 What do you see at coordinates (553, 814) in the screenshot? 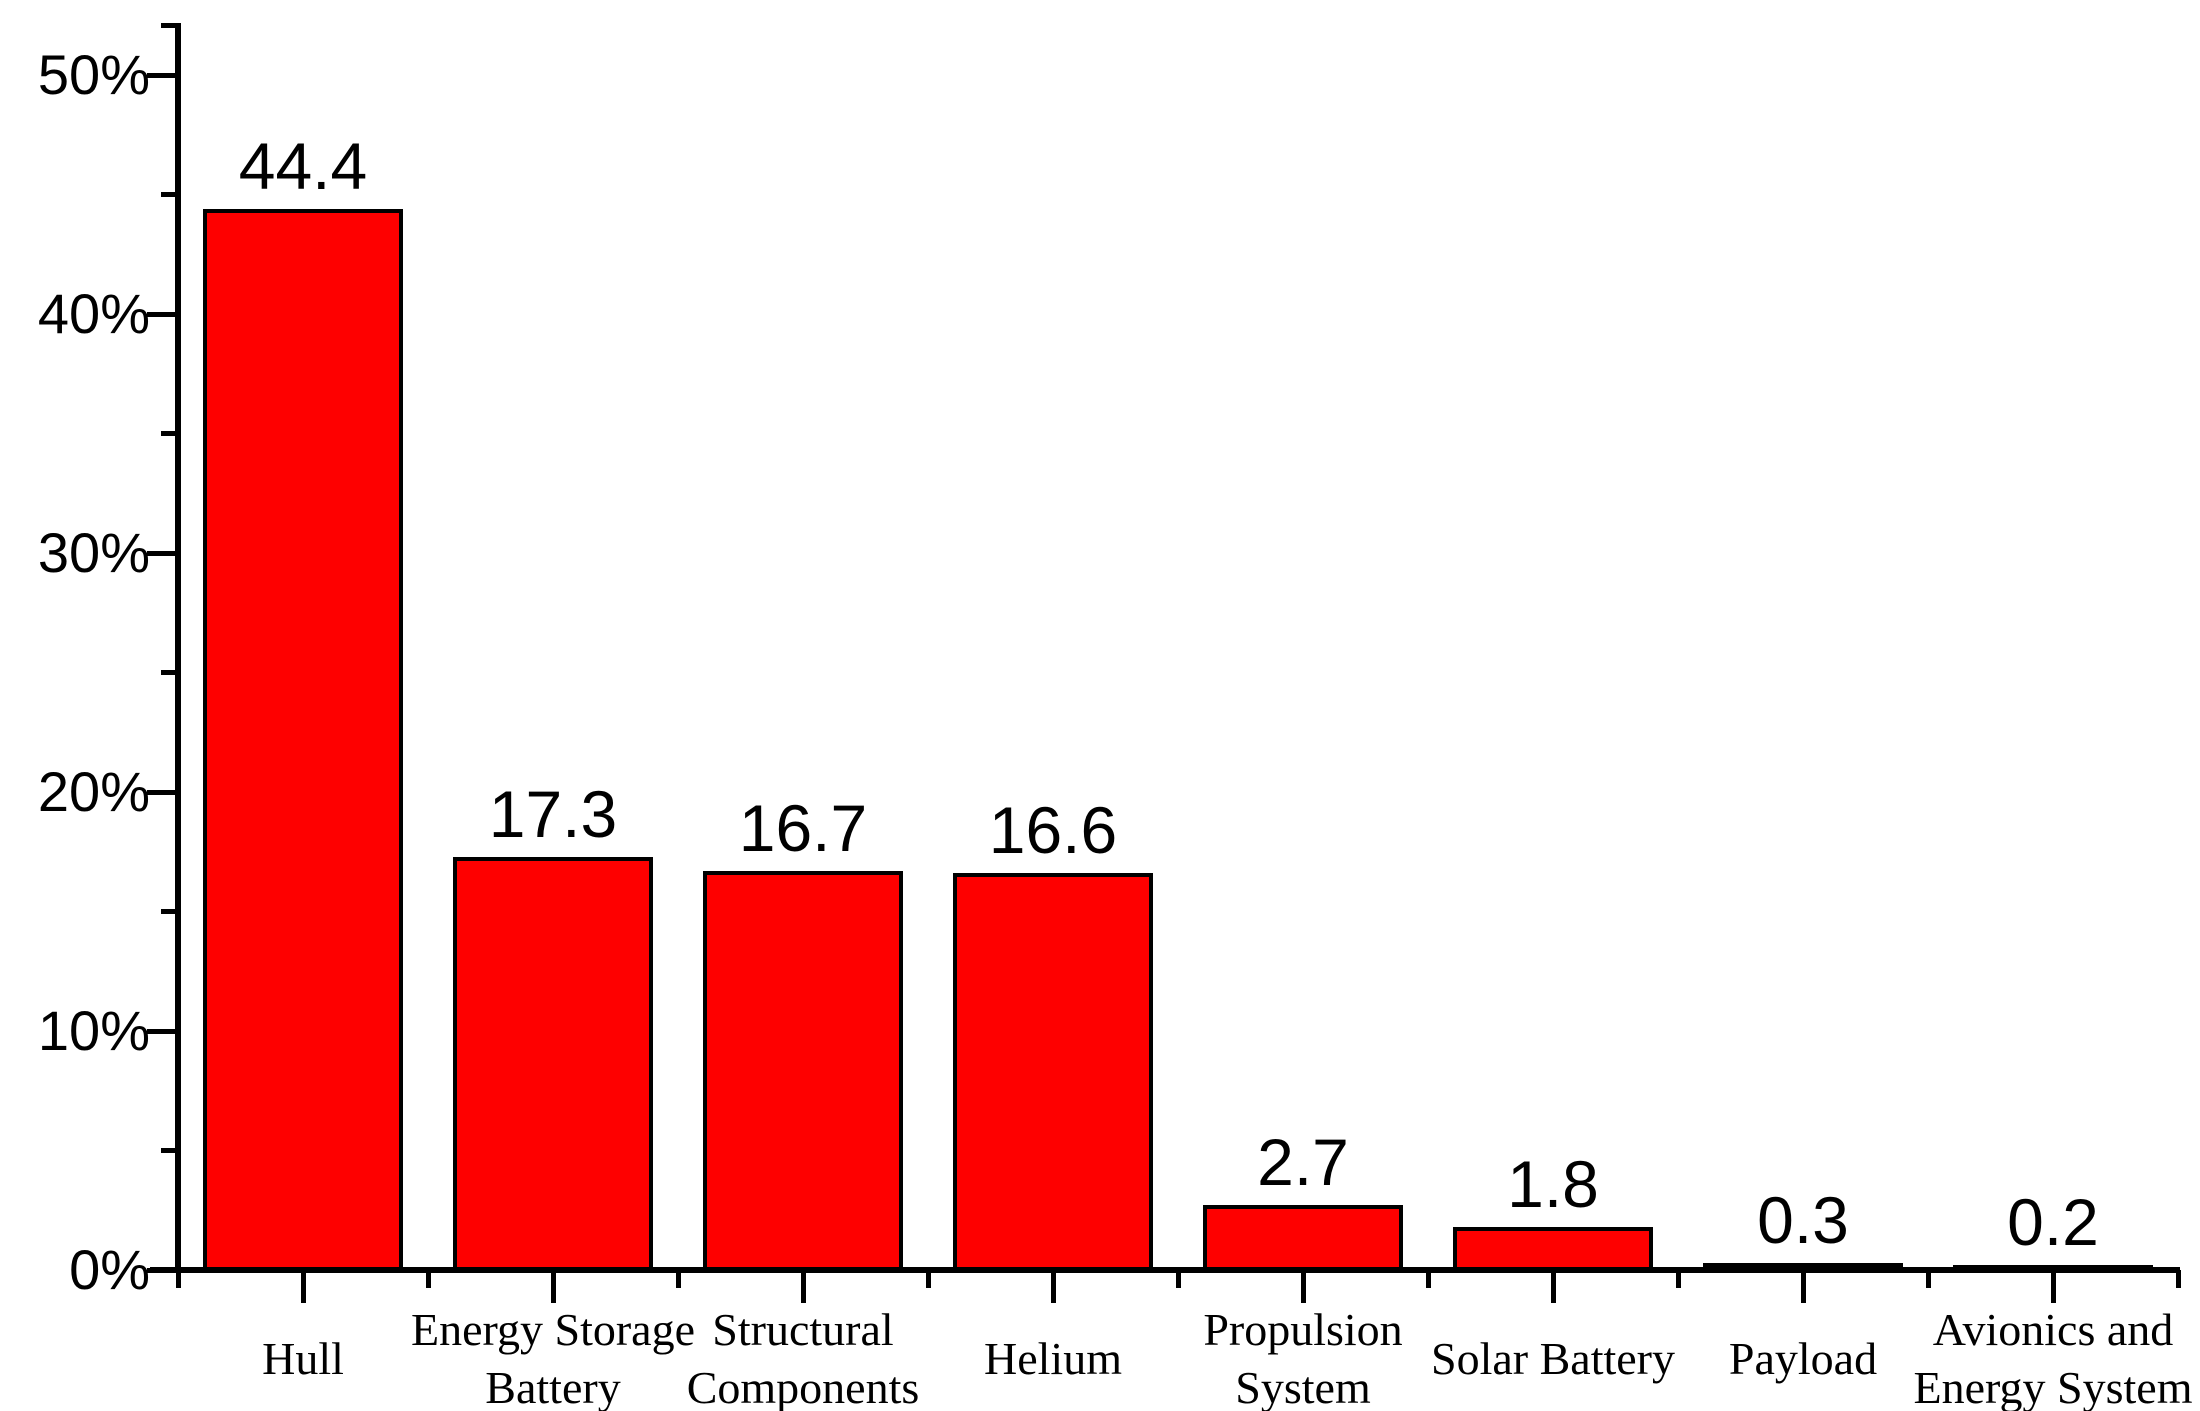
I see `bar-value-label: 17.3` at bounding box center [553, 814].